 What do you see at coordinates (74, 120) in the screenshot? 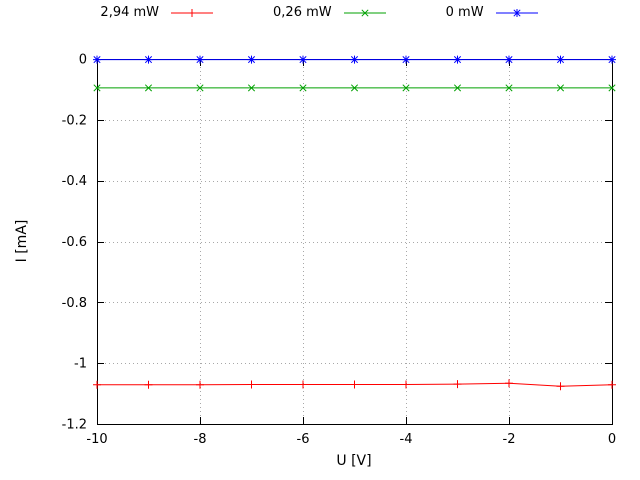
I see `y-tick-label: -0.2` at bounding box center [74, 120].